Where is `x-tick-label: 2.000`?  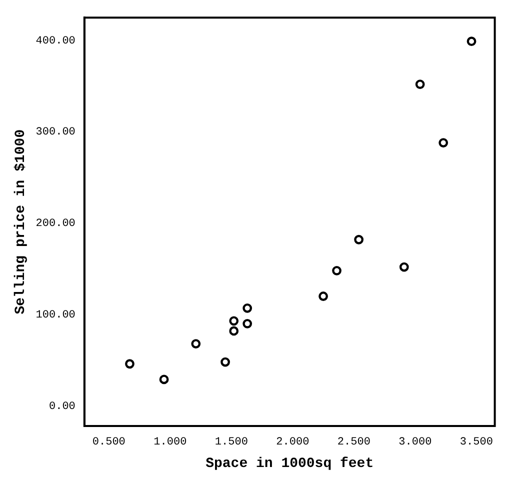 x-tick-label: 2.000 is located at coordinates (293, 442).